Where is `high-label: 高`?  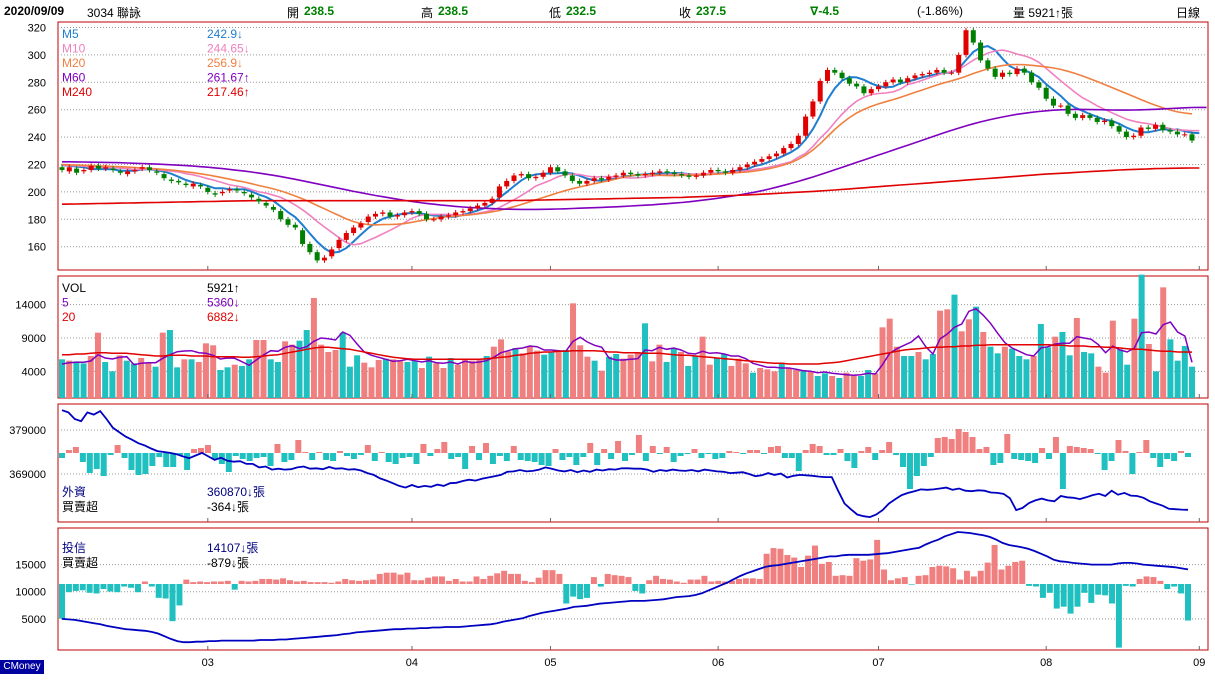 high-label: 高 is located at coordinates (427, 13).